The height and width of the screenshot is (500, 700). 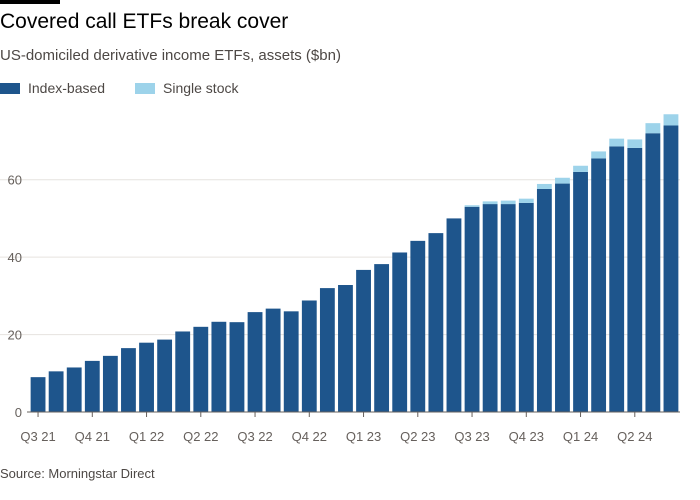 I want to click on x-tick-label: Q1 22, so click(x=146, y=436).